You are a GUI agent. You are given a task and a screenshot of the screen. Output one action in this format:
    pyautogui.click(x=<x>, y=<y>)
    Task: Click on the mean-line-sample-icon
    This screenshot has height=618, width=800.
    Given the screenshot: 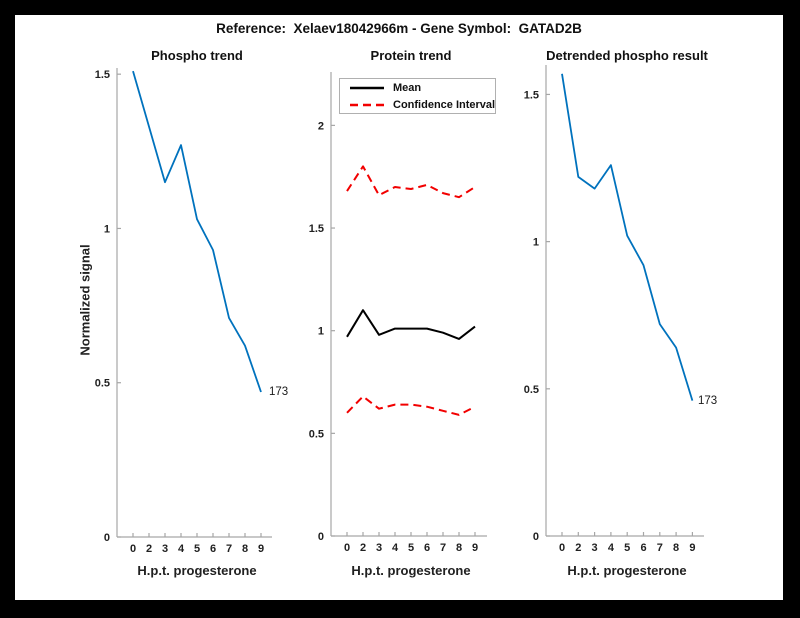 What is the action you would take?
    pyautogui.click(x=367, y=87)
    